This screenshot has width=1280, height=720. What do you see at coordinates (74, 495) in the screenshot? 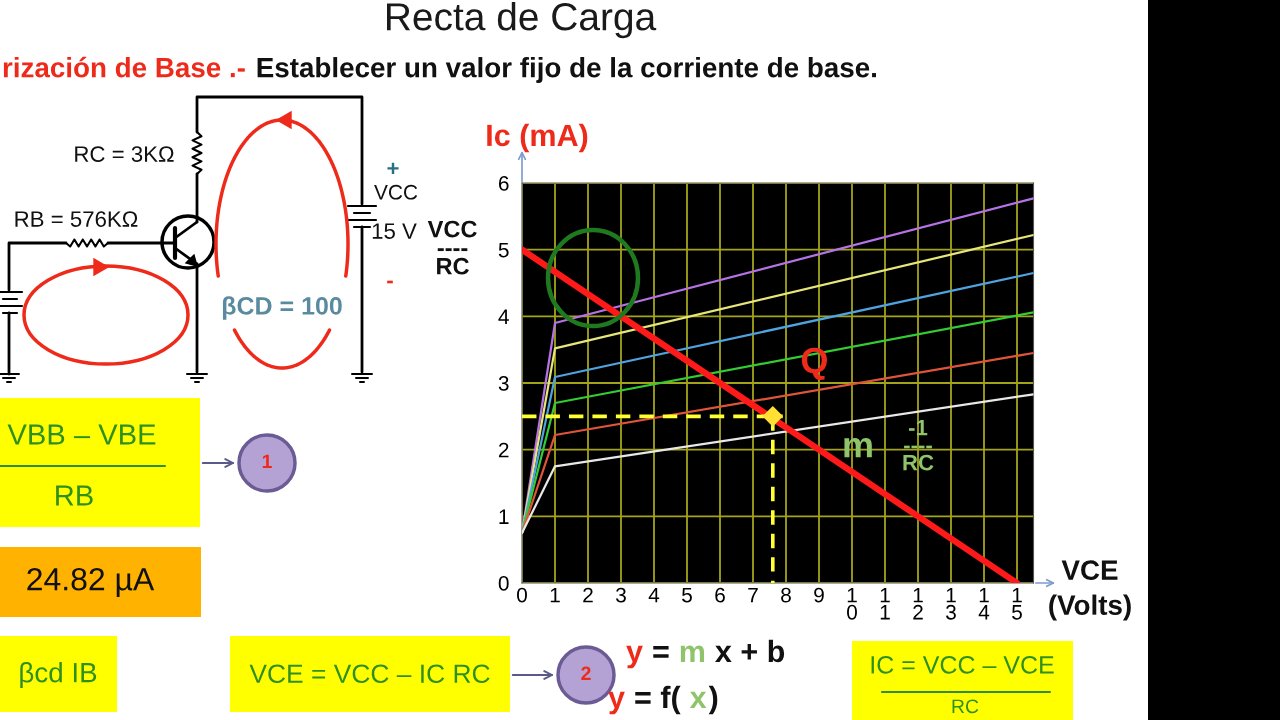
I see `text: RB` at bounding box center [74, 495].